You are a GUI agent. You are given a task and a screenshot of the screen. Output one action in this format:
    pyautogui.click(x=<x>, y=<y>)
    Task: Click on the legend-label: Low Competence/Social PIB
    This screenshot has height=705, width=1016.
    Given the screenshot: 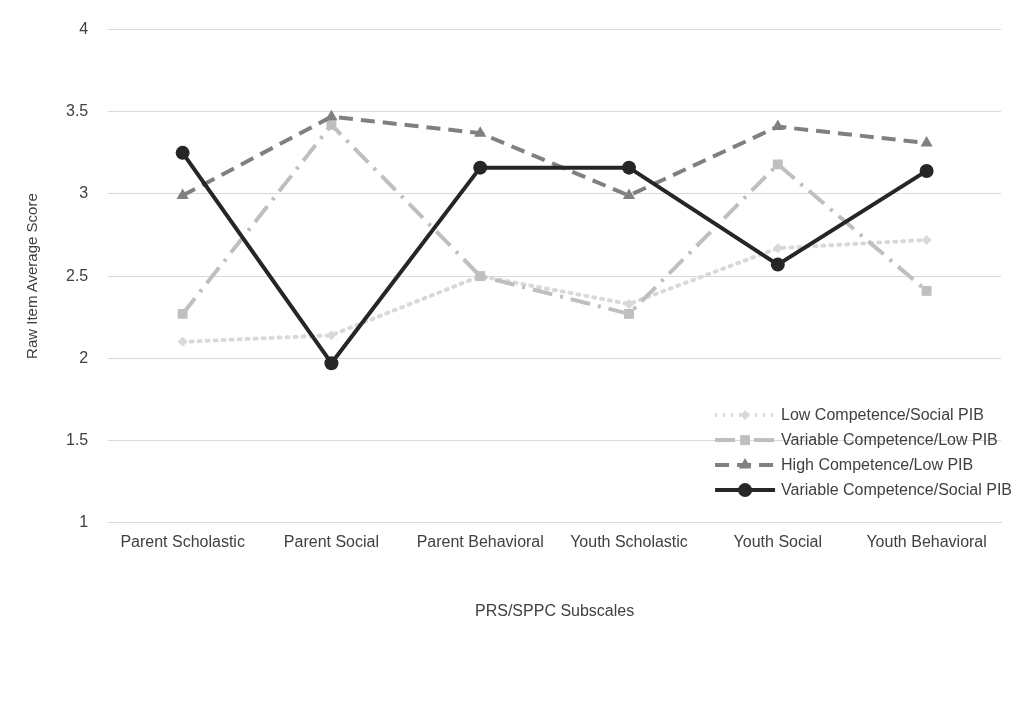 What is the action you would take?
    pyautogui.click(x=882, y=414)
    